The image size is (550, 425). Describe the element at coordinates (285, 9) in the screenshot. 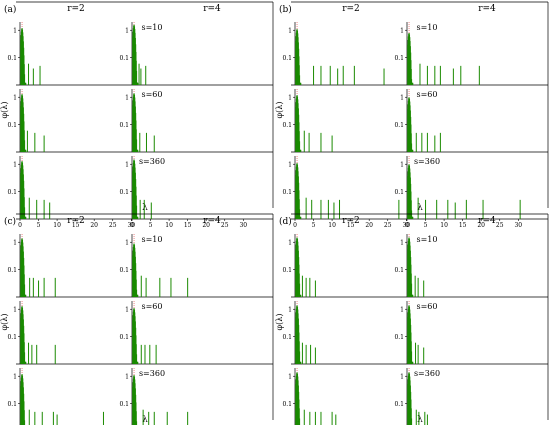

I see `panel-label: (b)` at that location.